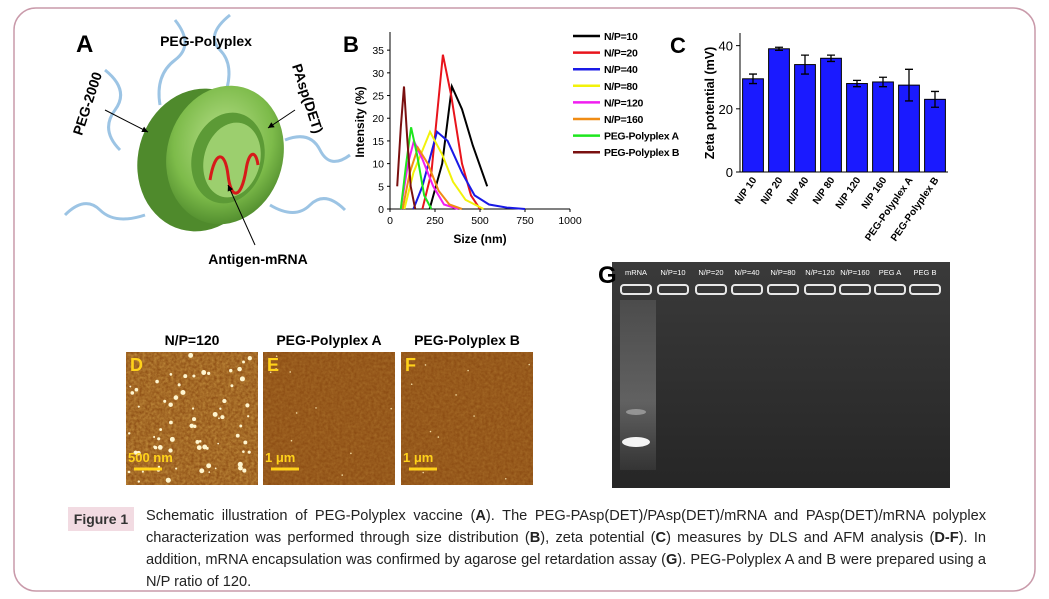 The width and height of the screenshot is (1049, 599). What do you see at coordinates (624, 103) in the screenshot?
I see `legend-label: N/P=120` at bounding box center [624, 103].